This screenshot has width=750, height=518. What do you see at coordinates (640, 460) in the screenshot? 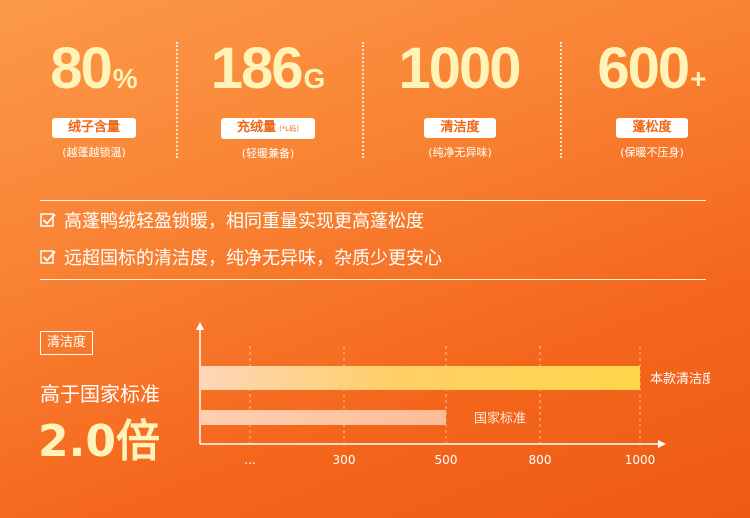
I see `x-tick-label: 1000` at bounding box center [640, 460].